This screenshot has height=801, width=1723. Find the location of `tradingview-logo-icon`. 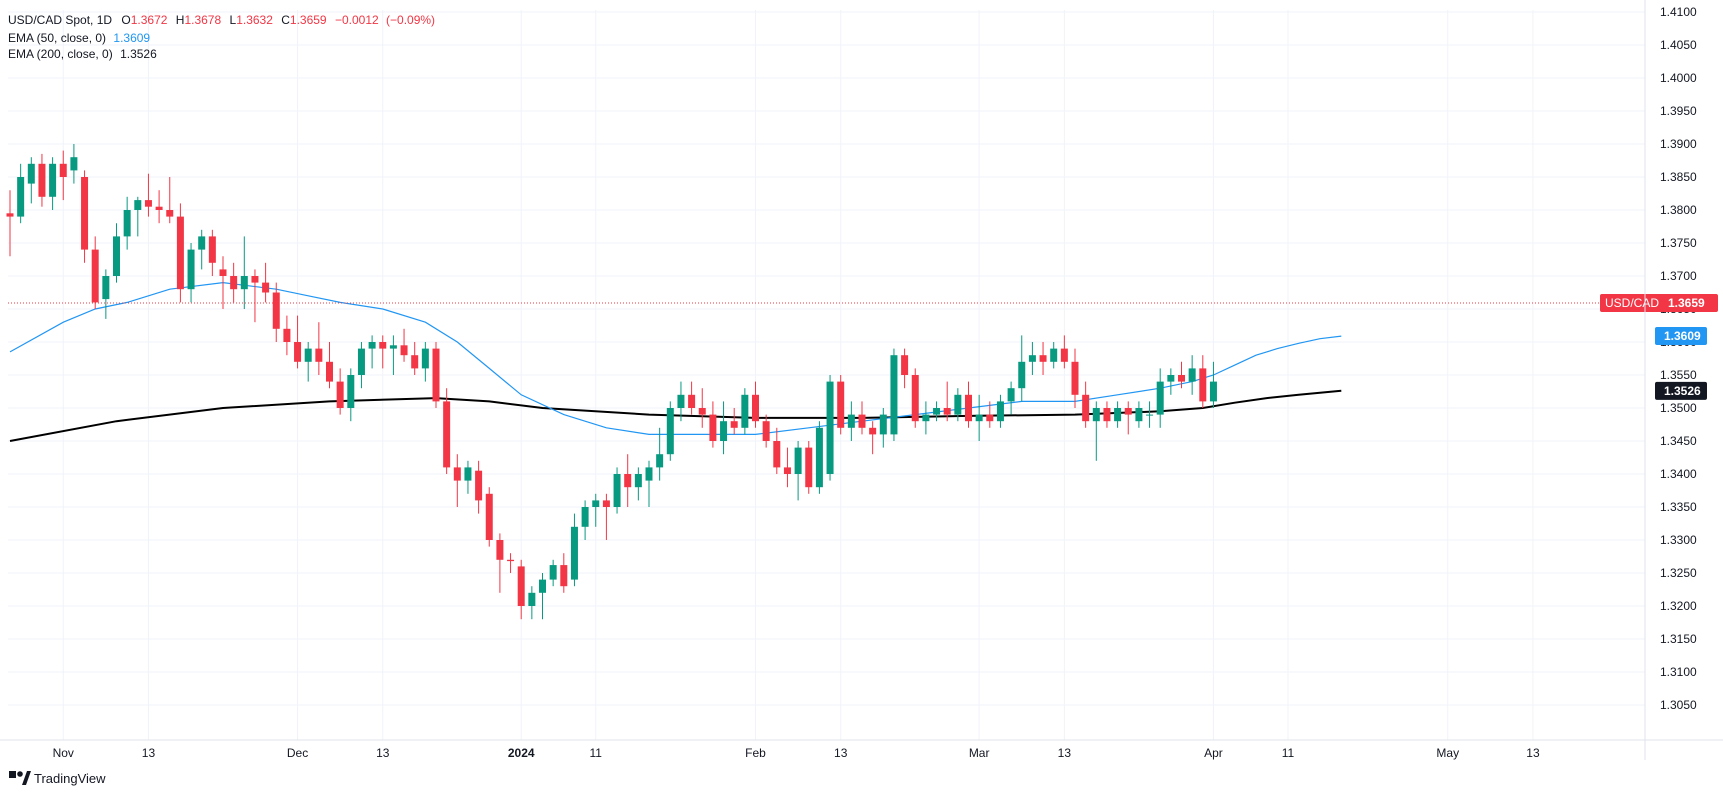

tradingview-logo-icon is located at coordinates (20, 778).